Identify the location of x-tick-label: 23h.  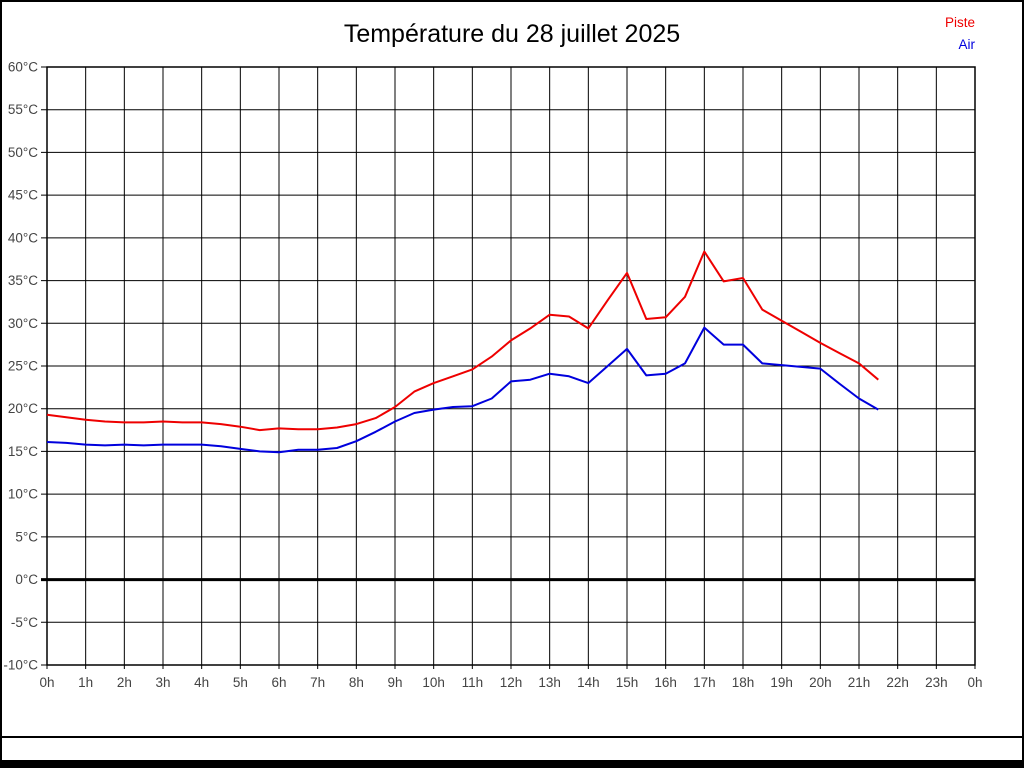
(936, 682).